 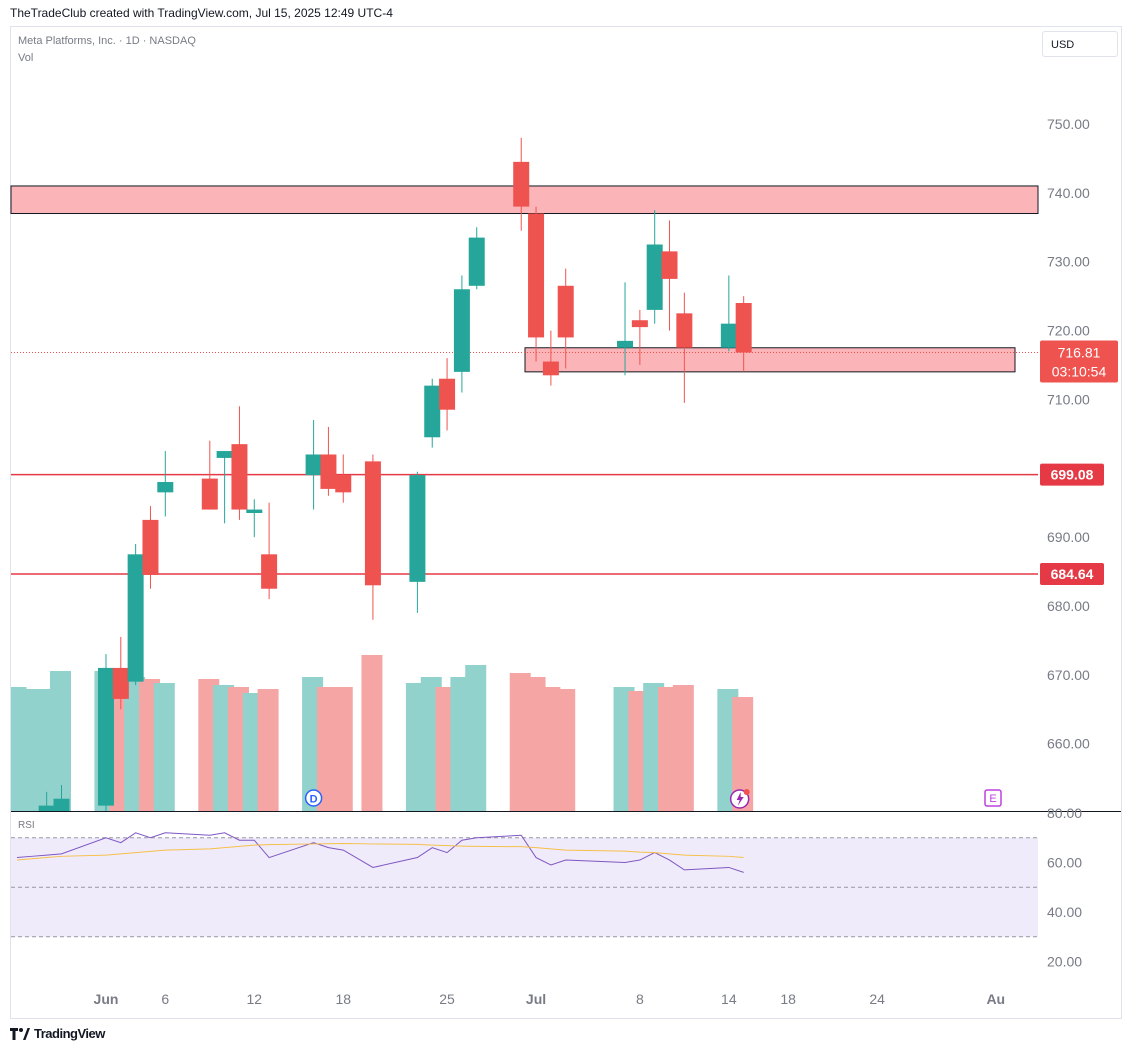 I want to click on rsi-line, so click(x=380, y=852).